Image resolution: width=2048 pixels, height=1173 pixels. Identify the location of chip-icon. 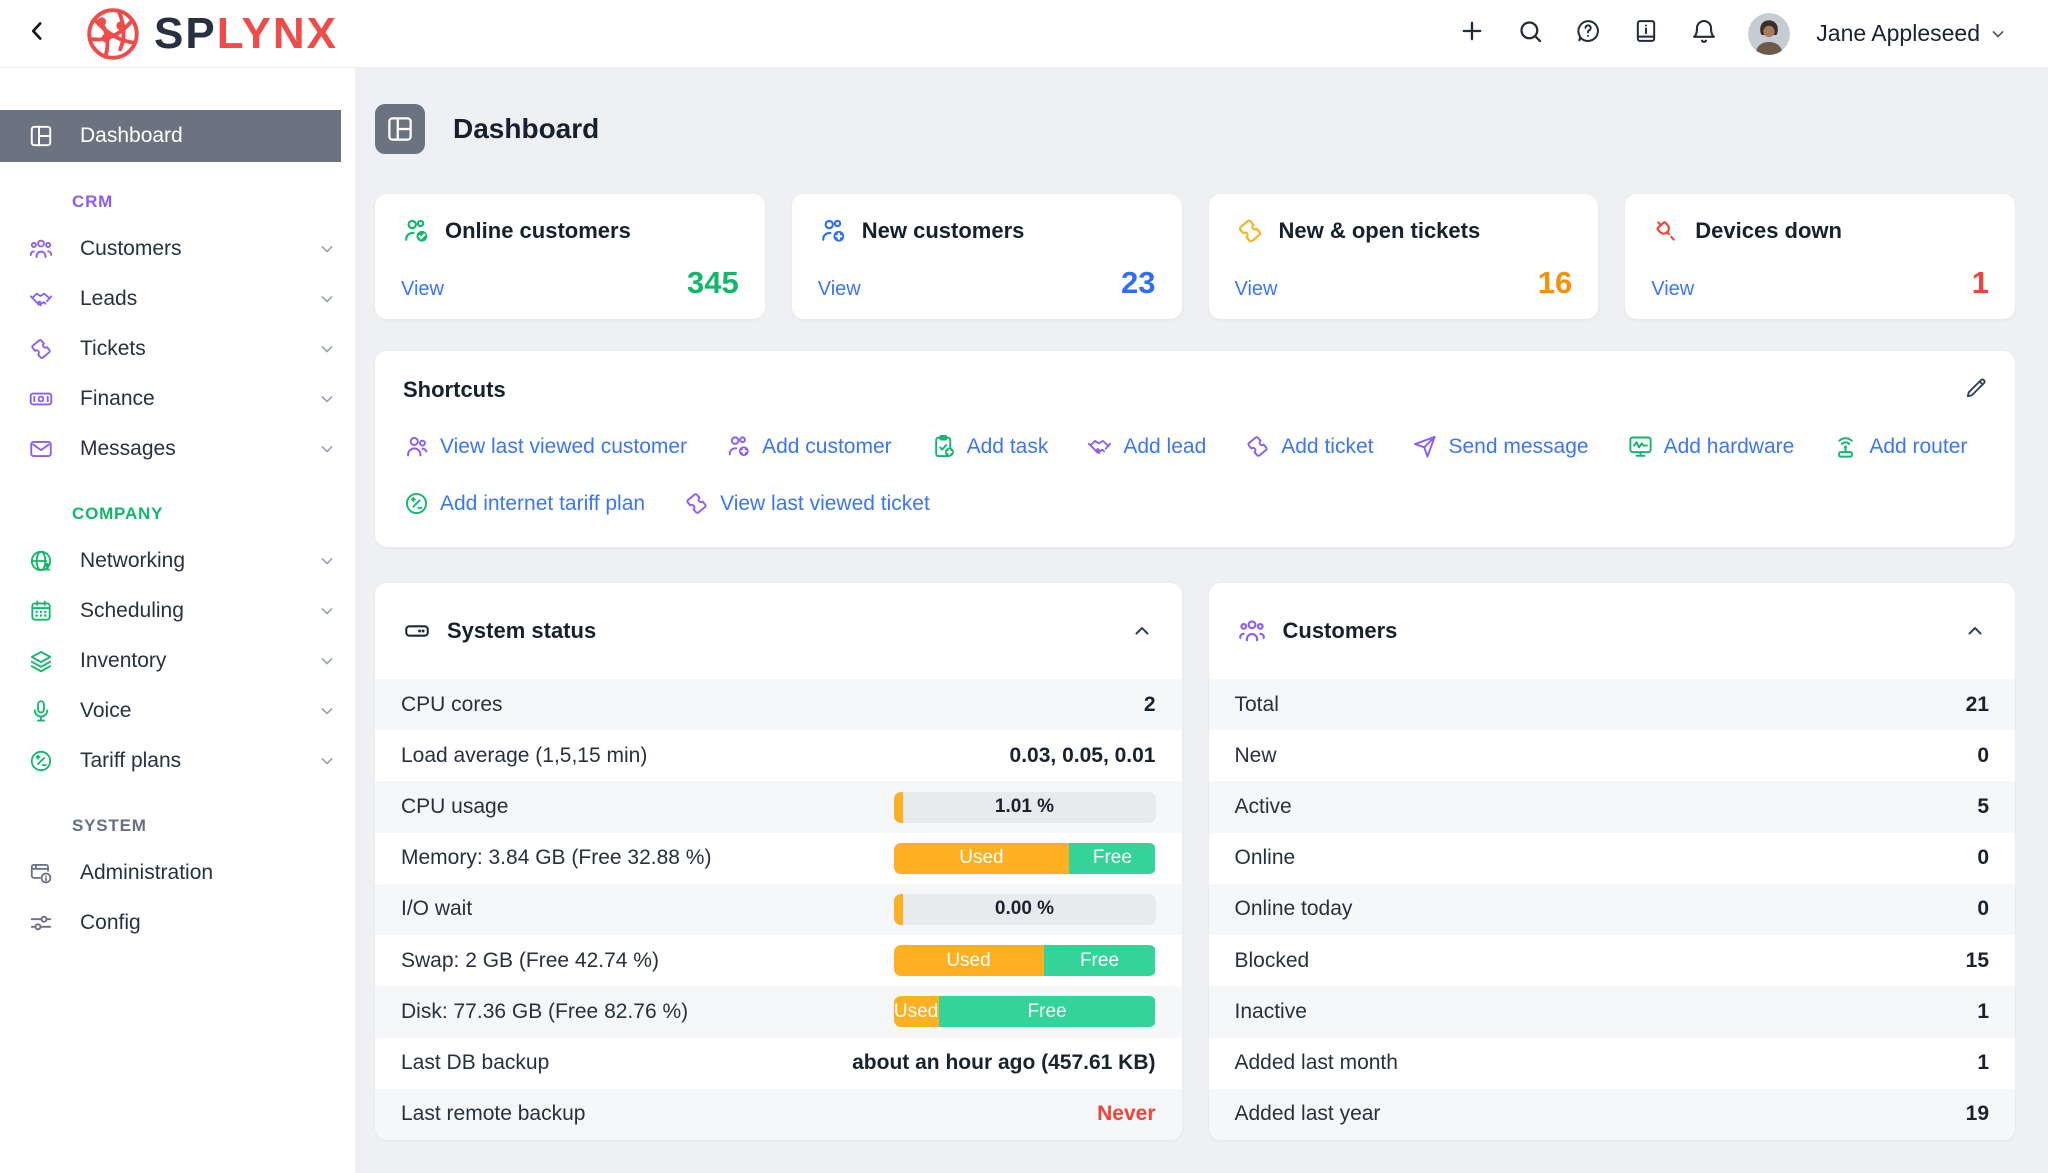
(417, 631).